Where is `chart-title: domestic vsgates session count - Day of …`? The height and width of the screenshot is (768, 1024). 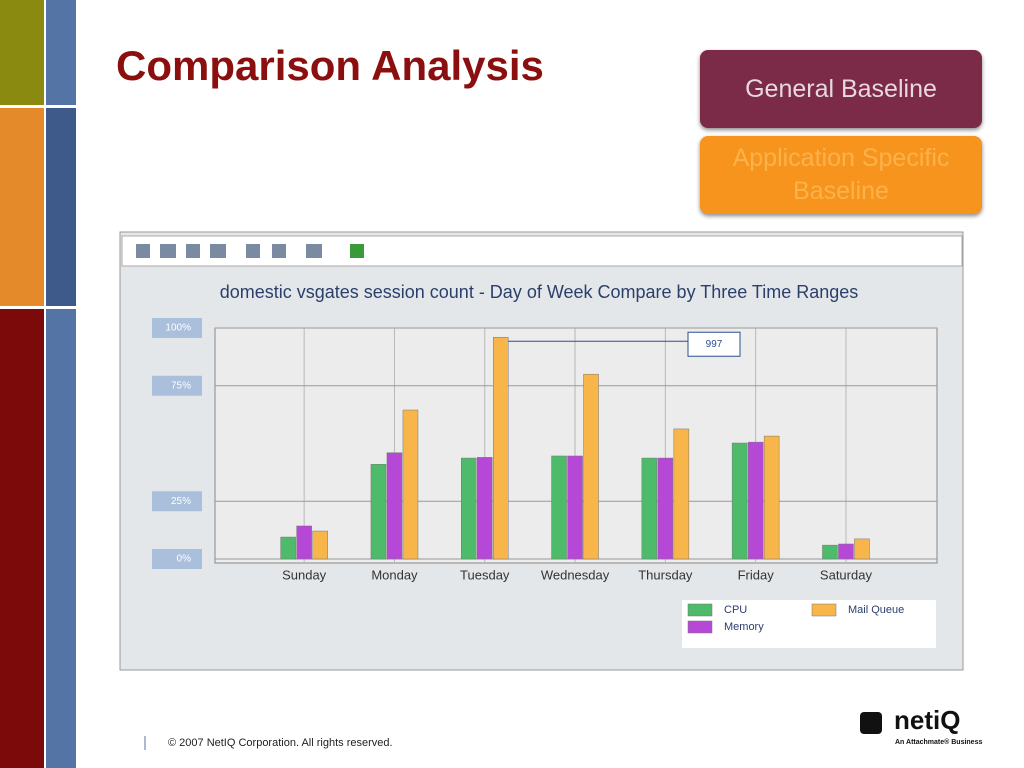 chart-title: domestic vsgates session count - Day of … is located at coordinates (539, 292).